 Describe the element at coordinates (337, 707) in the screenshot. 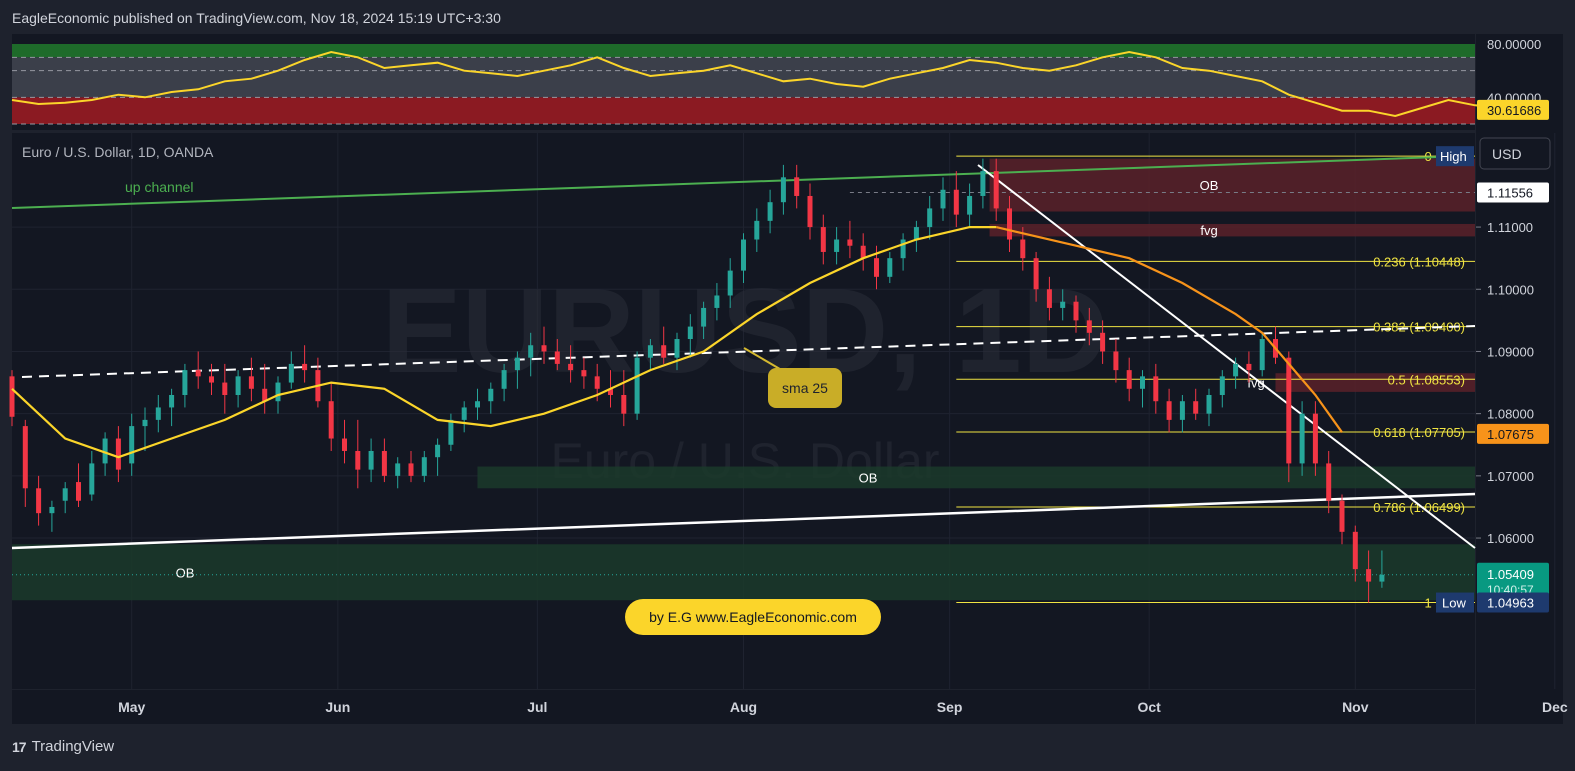

I see `time-label-jun: Jun` at that location.